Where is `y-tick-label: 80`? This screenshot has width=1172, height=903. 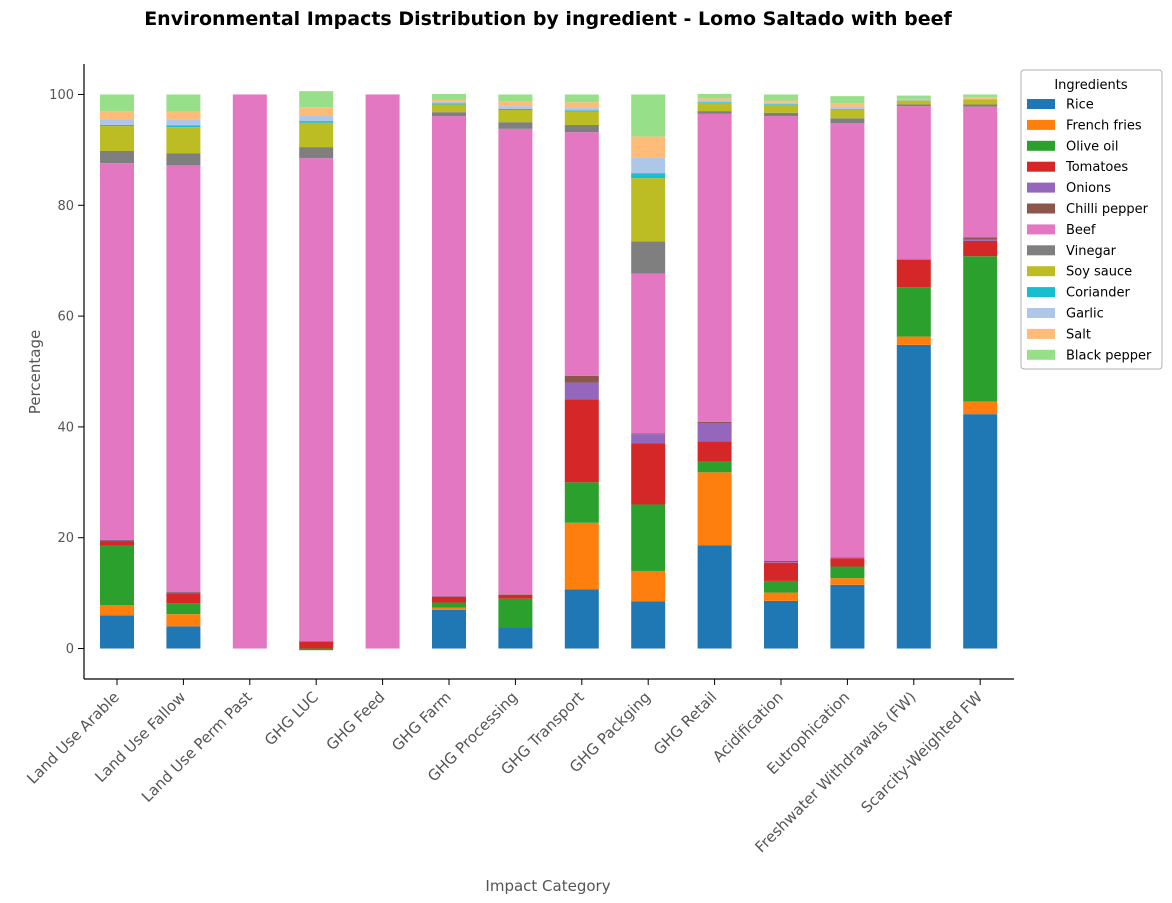
y-tick-label: 80 is located at coordinates (65, 206).